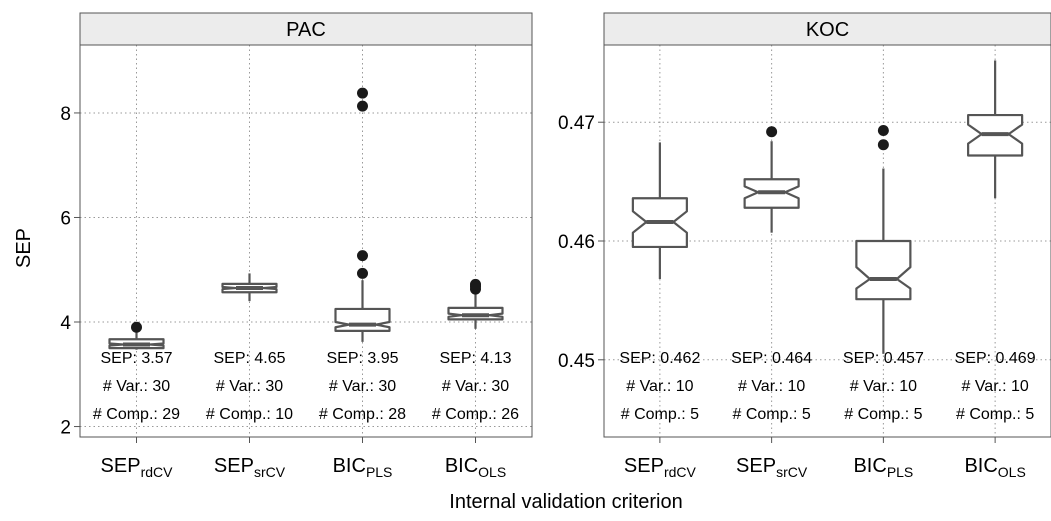 Image resolution: width=1051 pixels, height=521 pixels. I want to click on box-annotation: SEP: 0.462, so click(659, 358).